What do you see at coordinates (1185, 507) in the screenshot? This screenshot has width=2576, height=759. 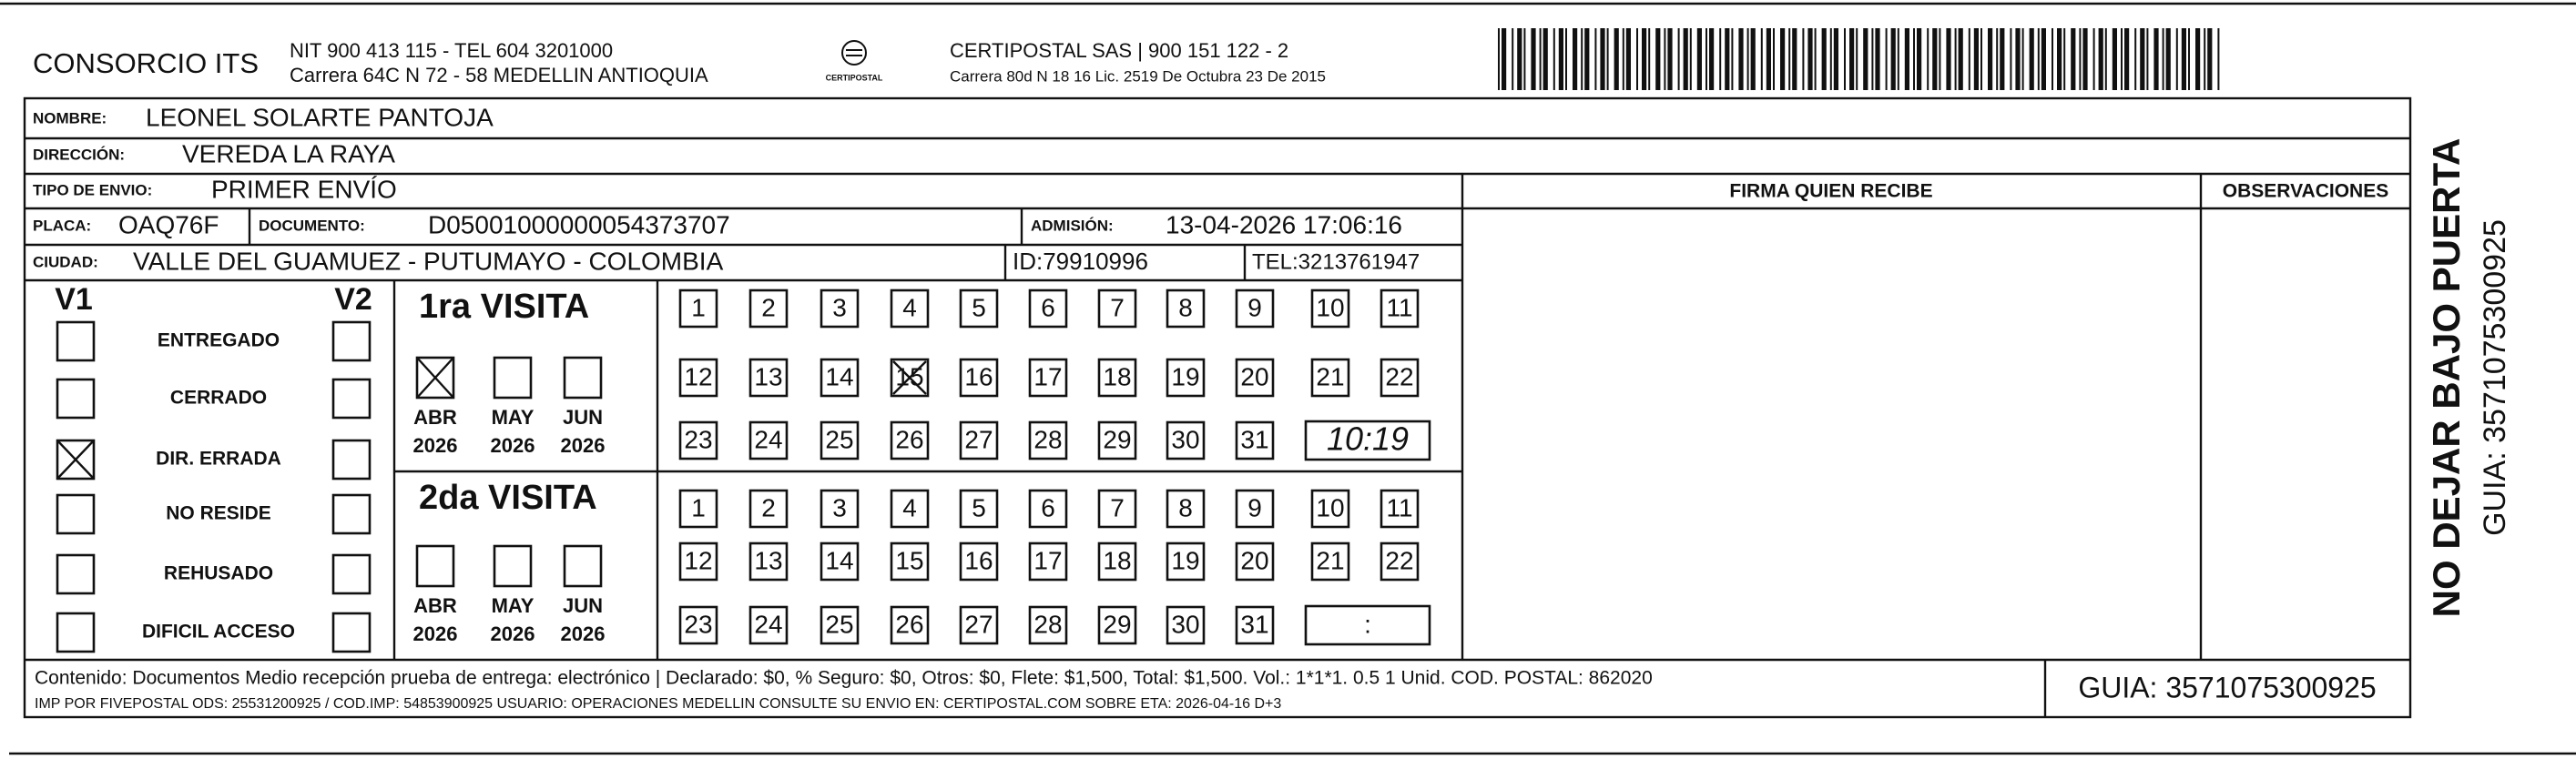 I see `day-number: 8` at bounding box center [1185, 507].